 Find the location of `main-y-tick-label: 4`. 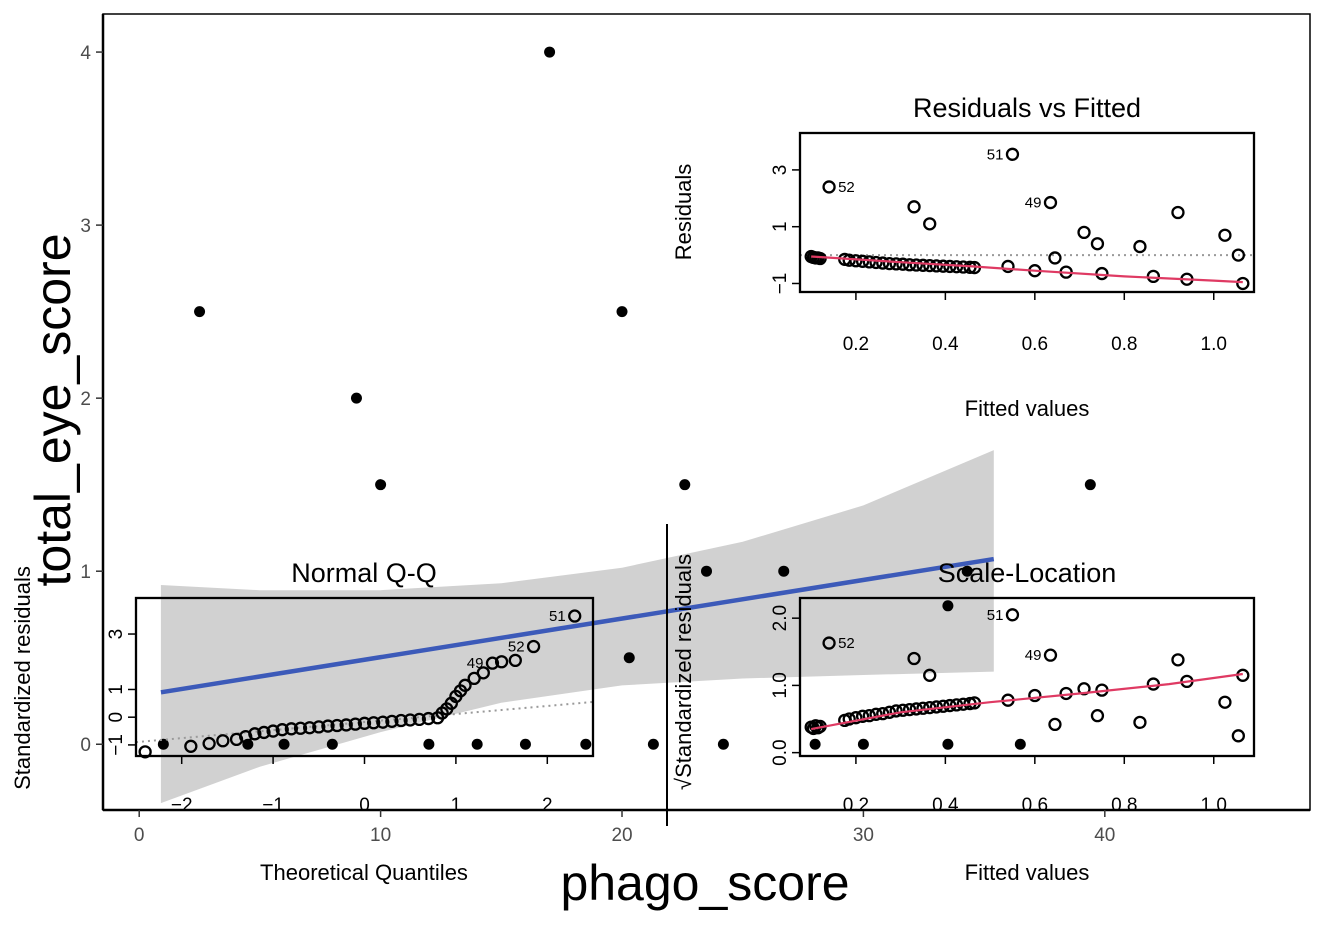

main-y-tick-label: 4 is located at coordinates (85, 53).